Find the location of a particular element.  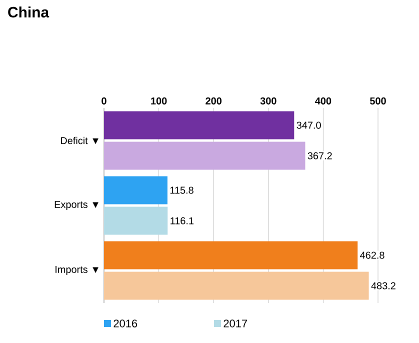

chart-title: China is located at coordinates (29, 12).